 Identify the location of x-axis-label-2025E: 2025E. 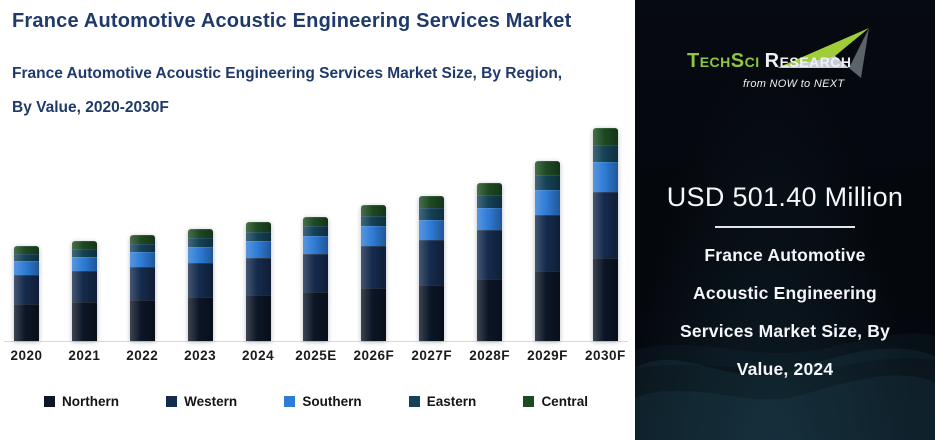
(316, 355).